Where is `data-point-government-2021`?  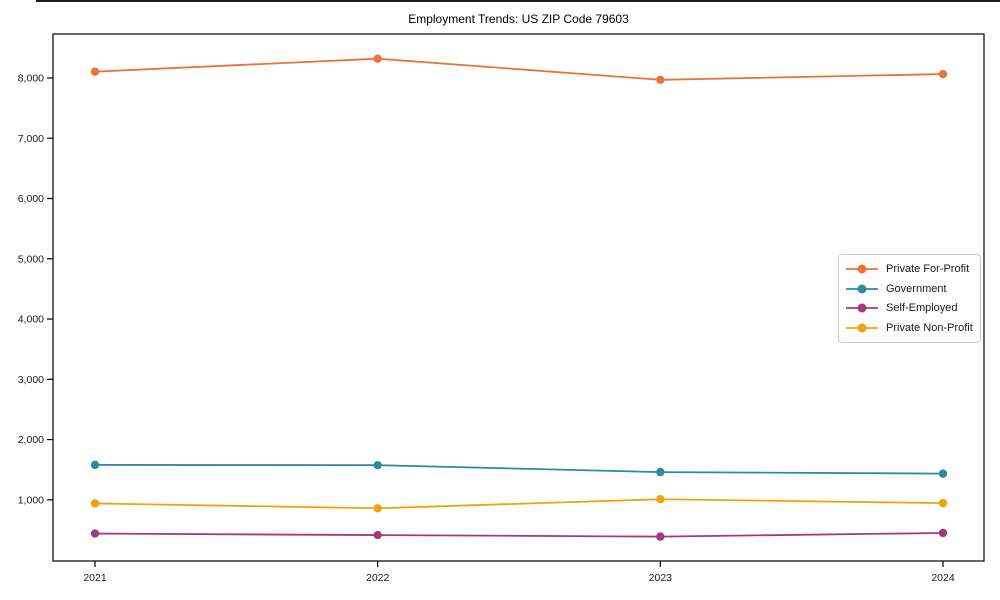 data-point-government-2021 is located at coordinates (95, 465).